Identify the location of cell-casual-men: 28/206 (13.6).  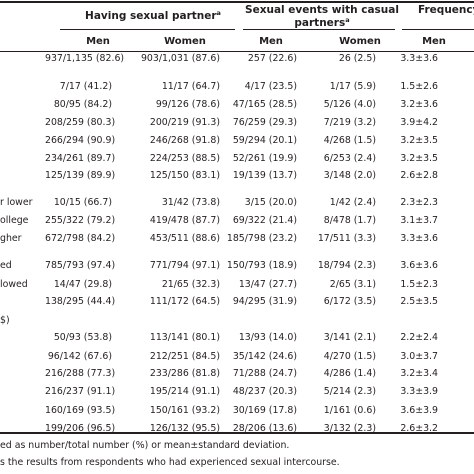
(264, 428).